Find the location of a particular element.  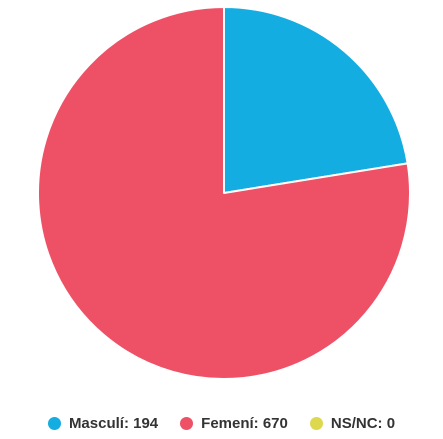

chart-legend: Masculí: 194 Femení: 670 NS/NC: 0 is located at coordinates (221, 423).